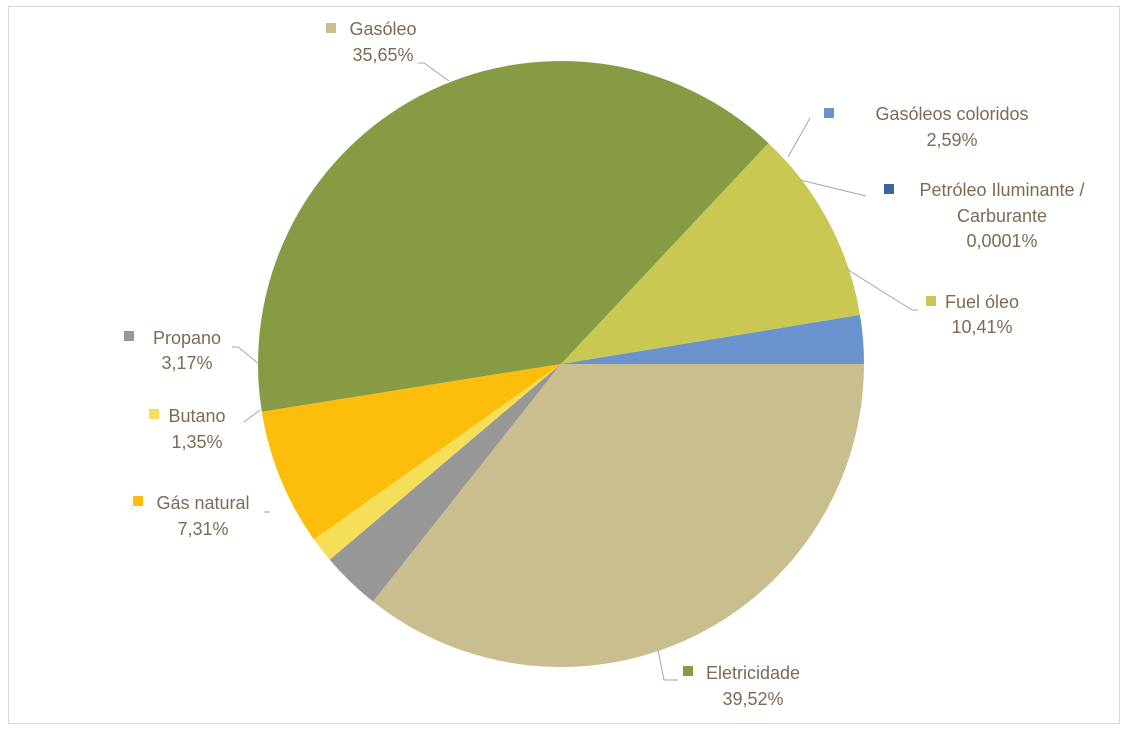 The width and height of the screenshot is (1123, 730). I want to click on data-label-value: 35,65%, so click(382, 55).